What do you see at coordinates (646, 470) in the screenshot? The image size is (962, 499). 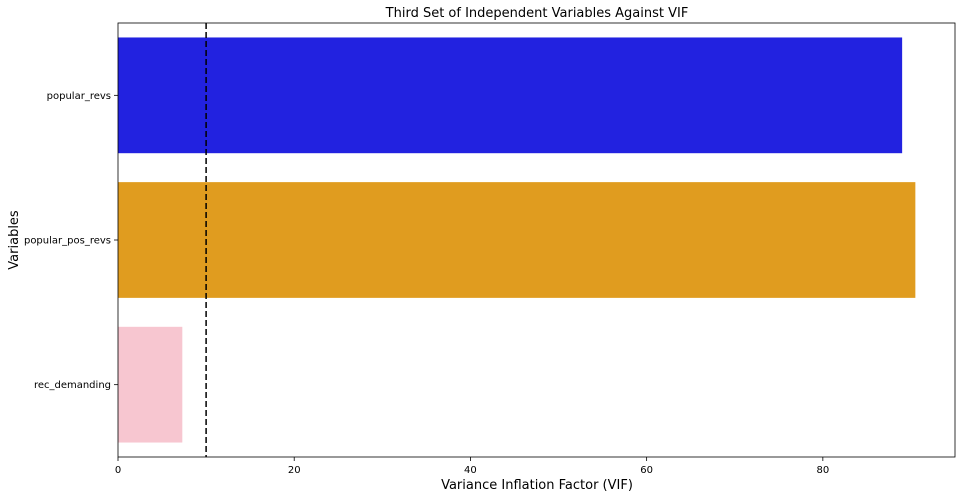 I see `x-tick-label: 60` at bounding box center [646, 470].